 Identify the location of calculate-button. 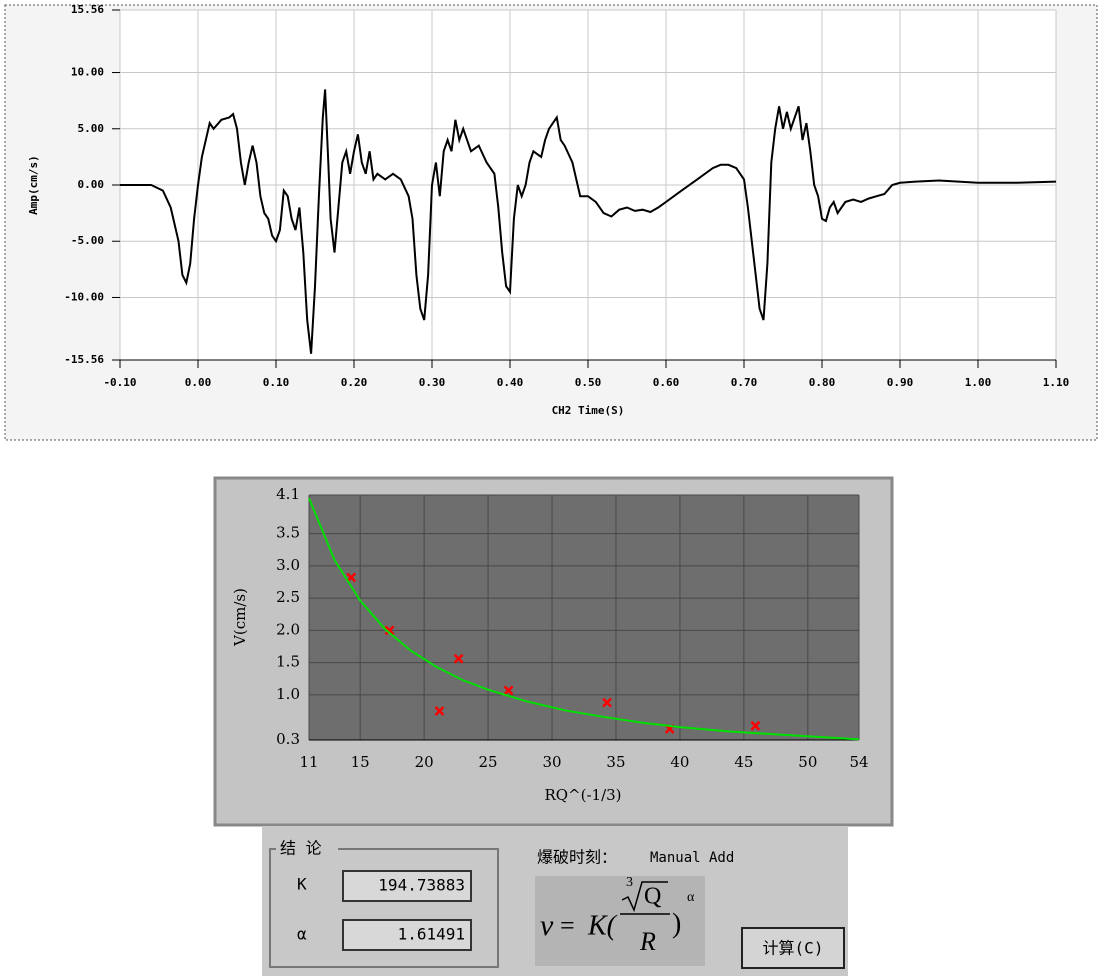
(793, 948).